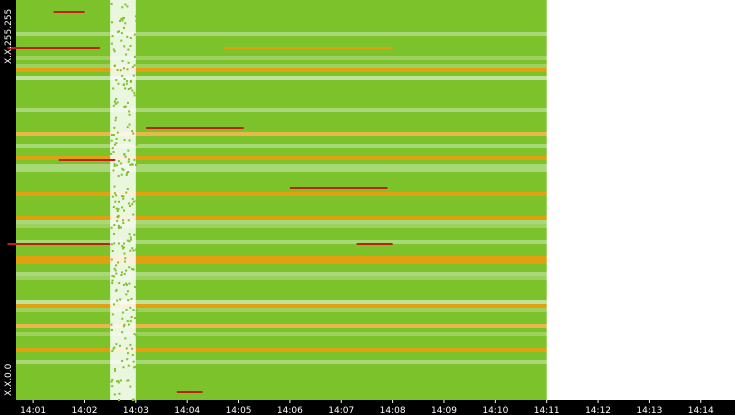 The width and height of the screenshot is (735, 415). Describe the element at coordinates (9, 379) in the screenshot. I see `y-tick-label-bottom: X.X.0.0` at that location.